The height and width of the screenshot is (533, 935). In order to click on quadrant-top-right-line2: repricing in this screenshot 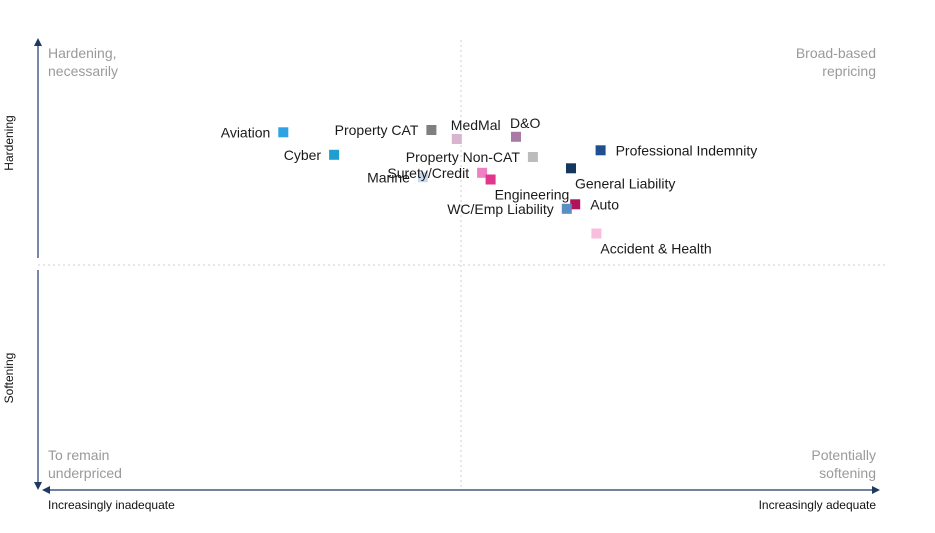, I will do `click(849, 71)`.